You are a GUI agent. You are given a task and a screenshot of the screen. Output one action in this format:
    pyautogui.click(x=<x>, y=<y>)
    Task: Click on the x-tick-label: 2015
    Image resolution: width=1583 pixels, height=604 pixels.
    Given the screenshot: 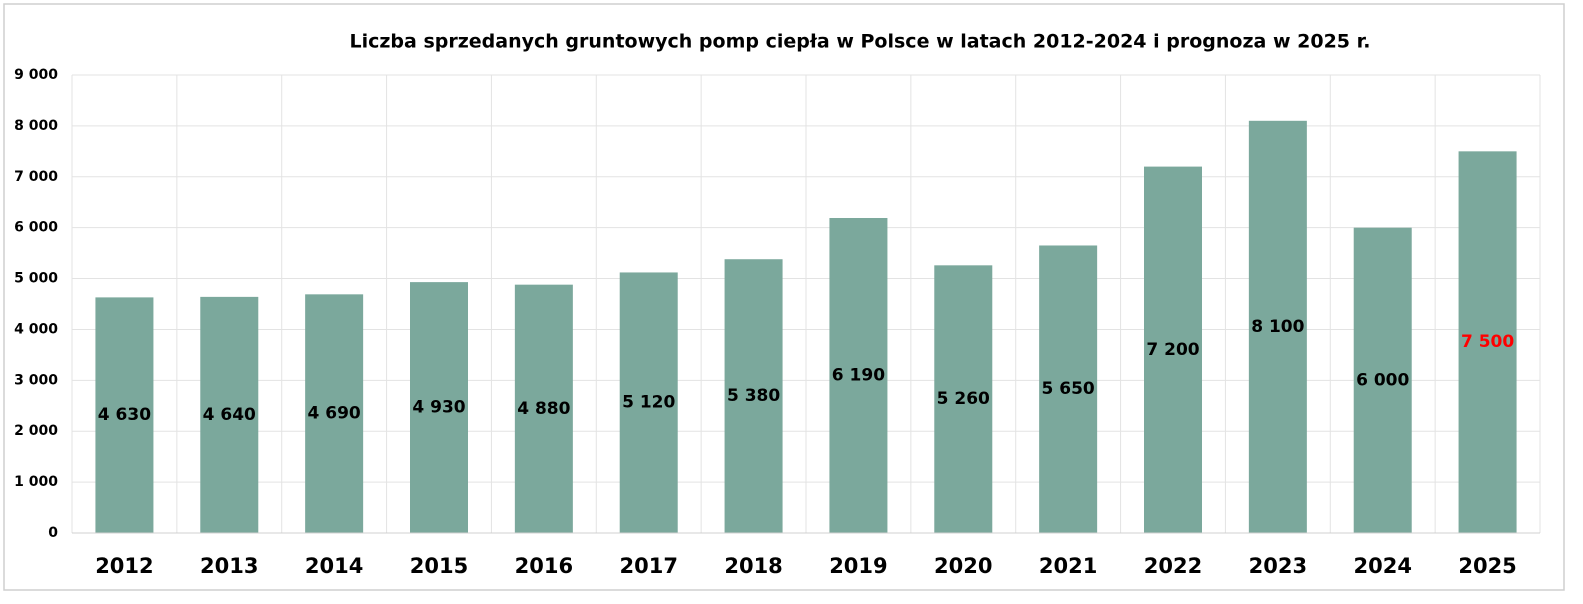 What is the action you would take?
    pyautogui.click(x=439, y=566)
    